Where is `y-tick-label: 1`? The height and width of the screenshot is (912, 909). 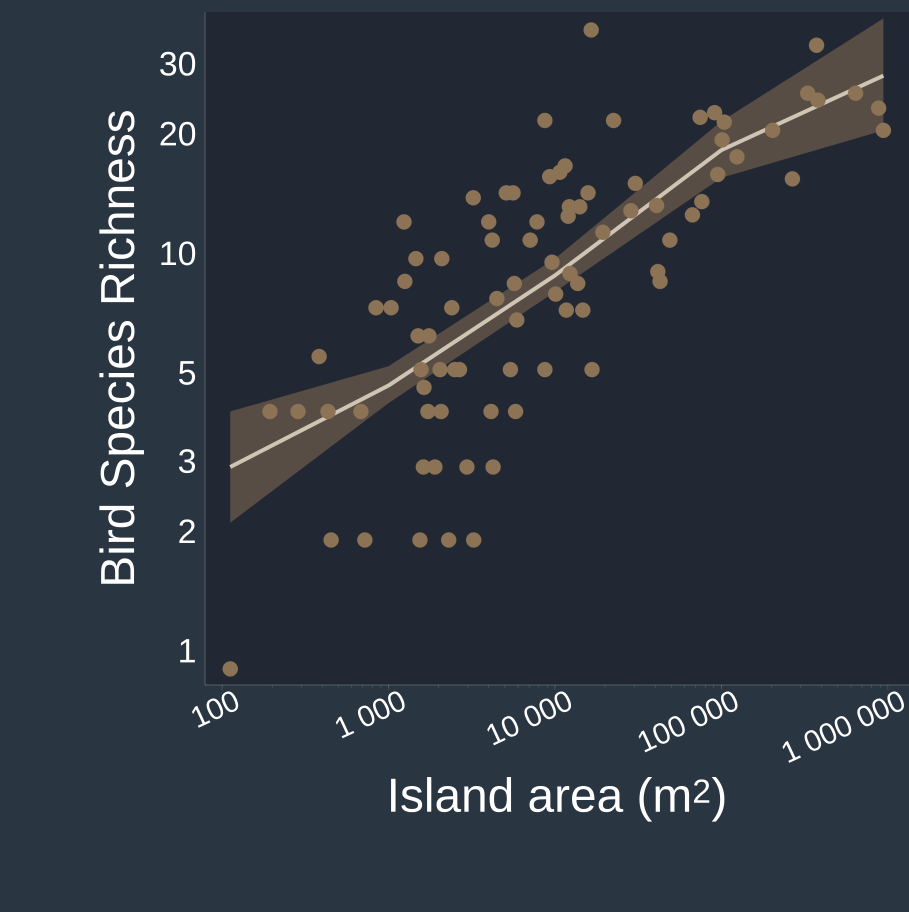
y-tick-label: 1 is located at coordinates (187, 650).